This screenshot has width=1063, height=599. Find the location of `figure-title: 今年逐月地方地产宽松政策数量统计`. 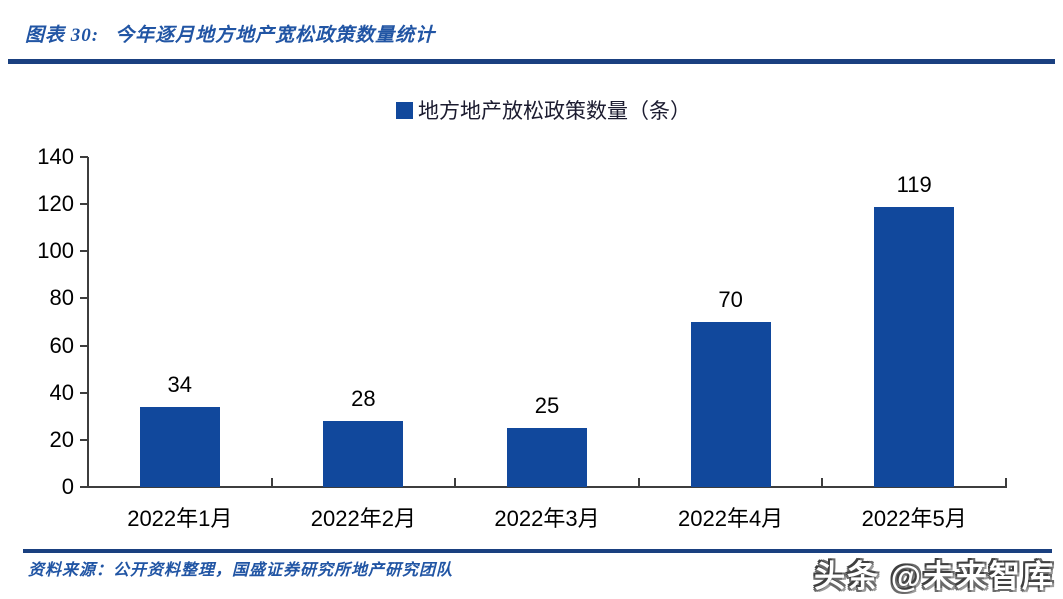

figure-title: 今年逐月地方地产宽松政策数量统计 is located at coordinates (275, 35).